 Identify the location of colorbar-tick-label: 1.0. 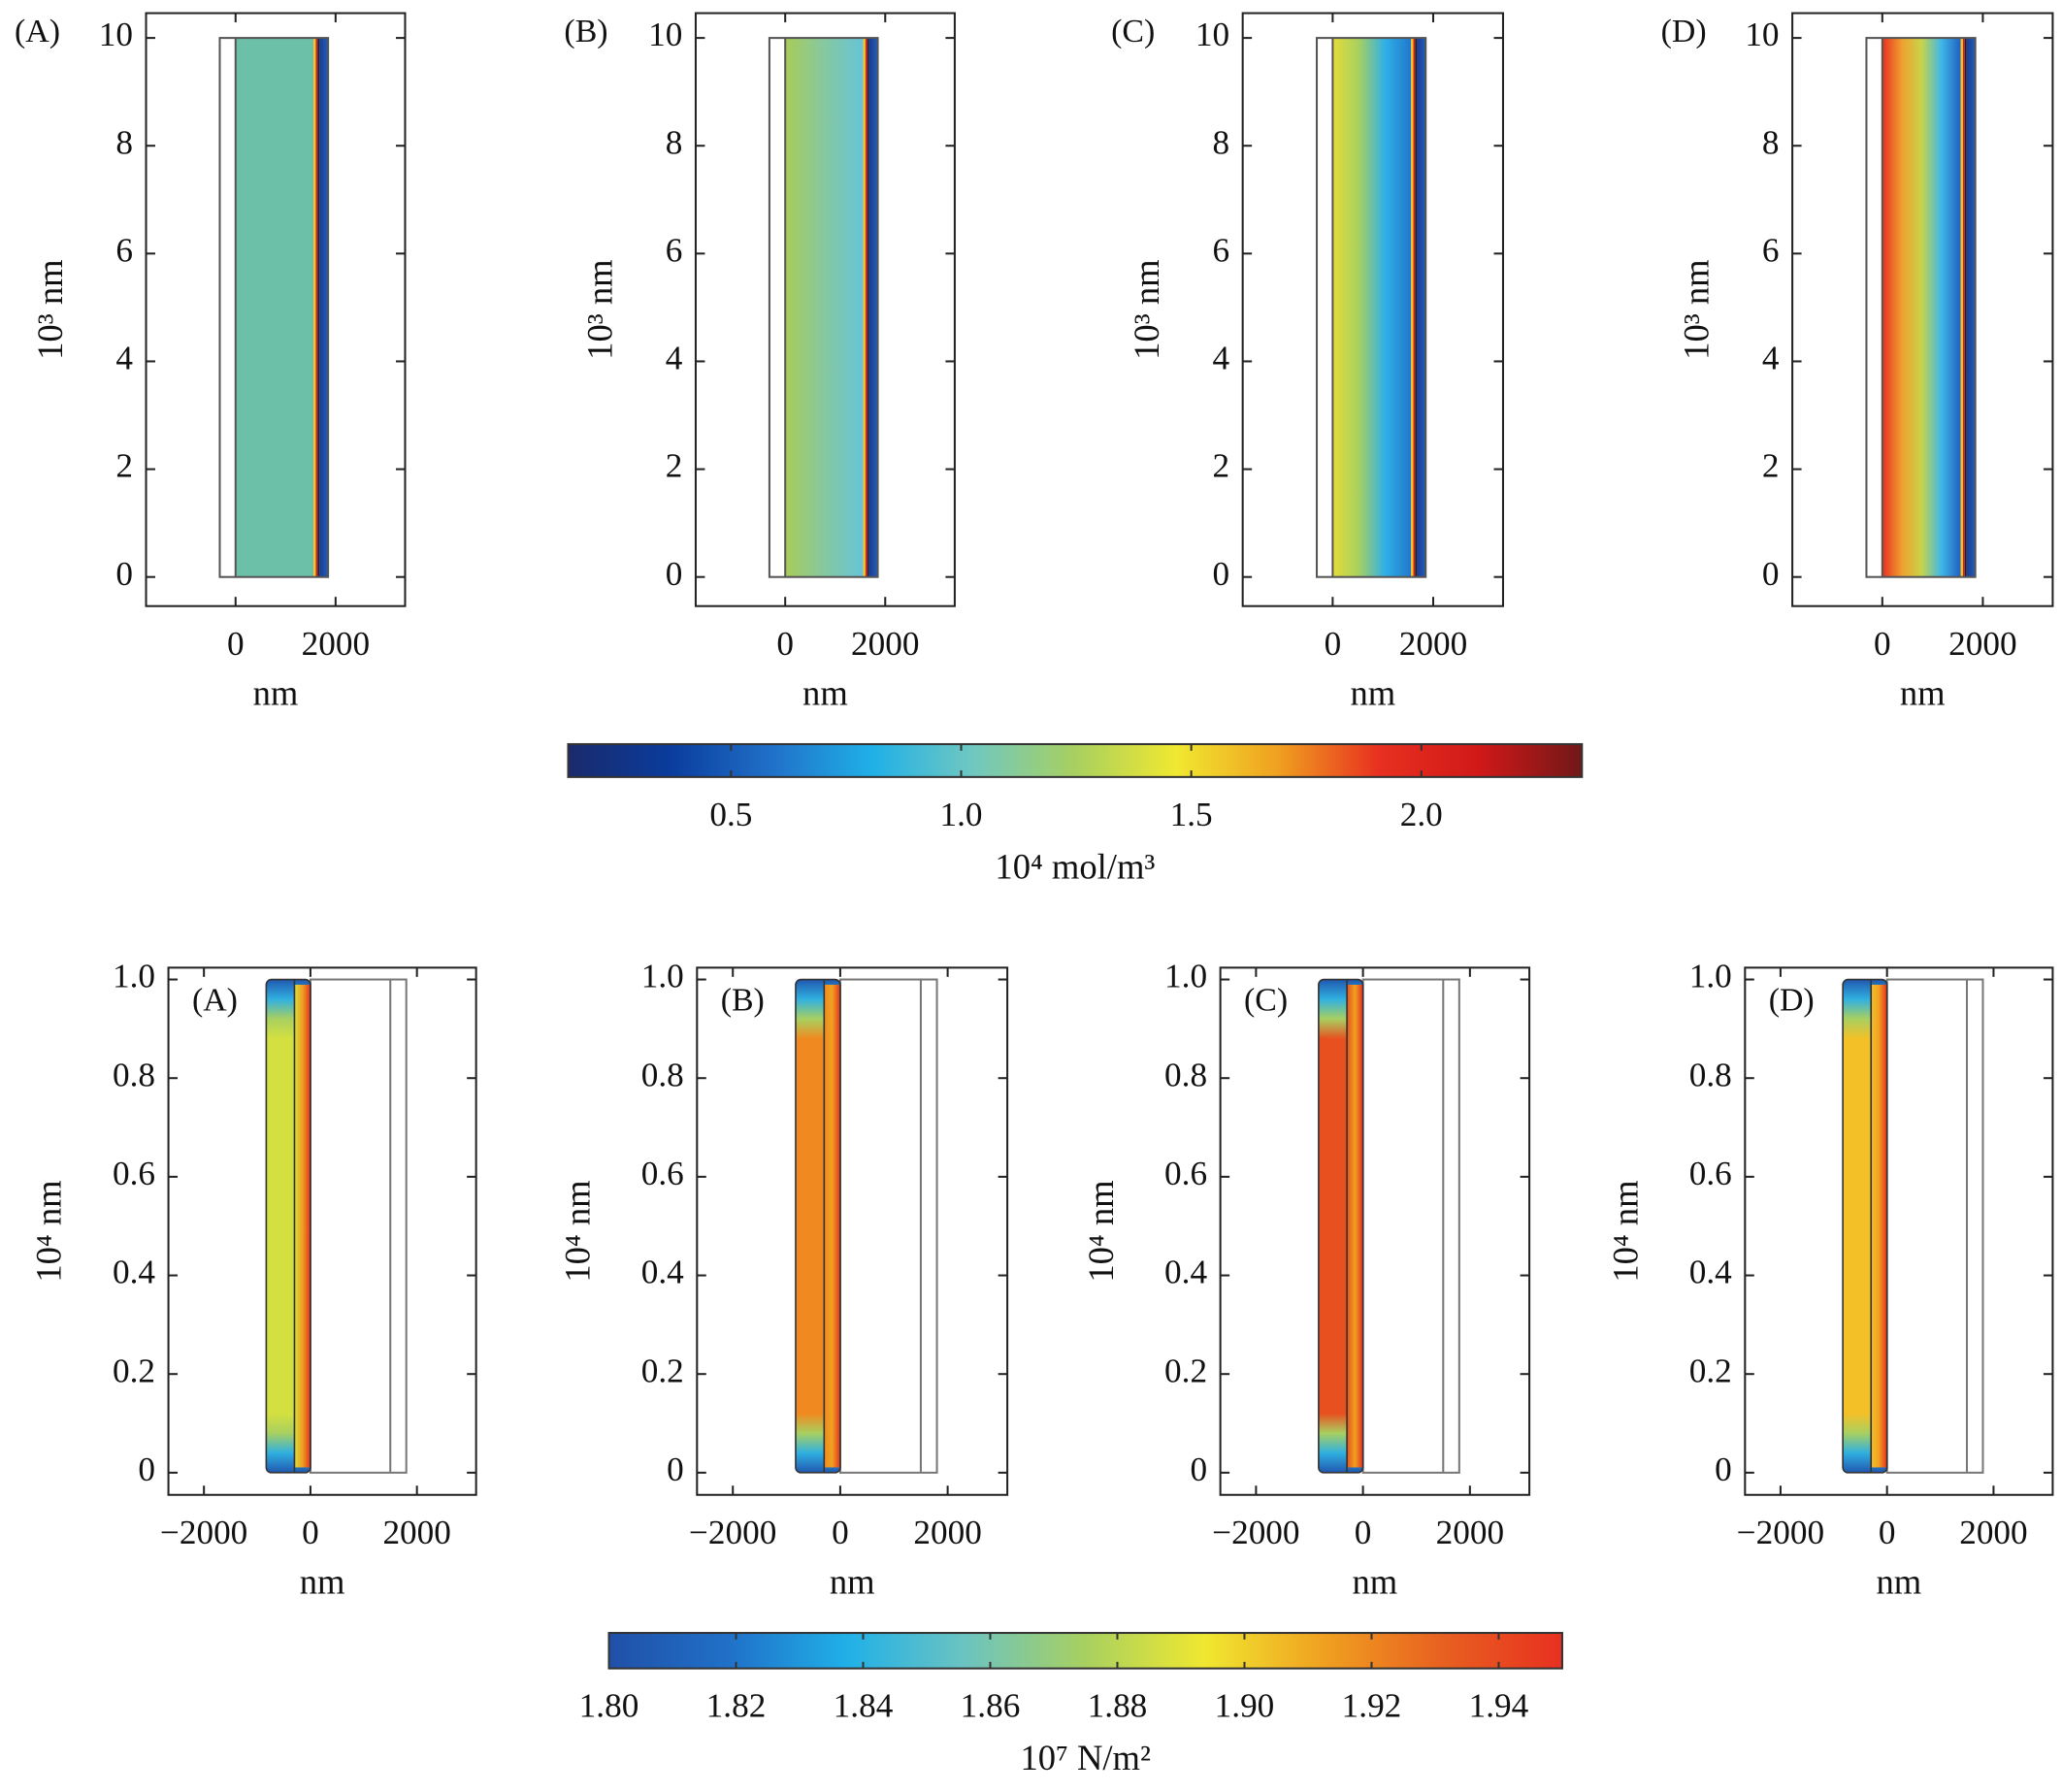
(961, 814).